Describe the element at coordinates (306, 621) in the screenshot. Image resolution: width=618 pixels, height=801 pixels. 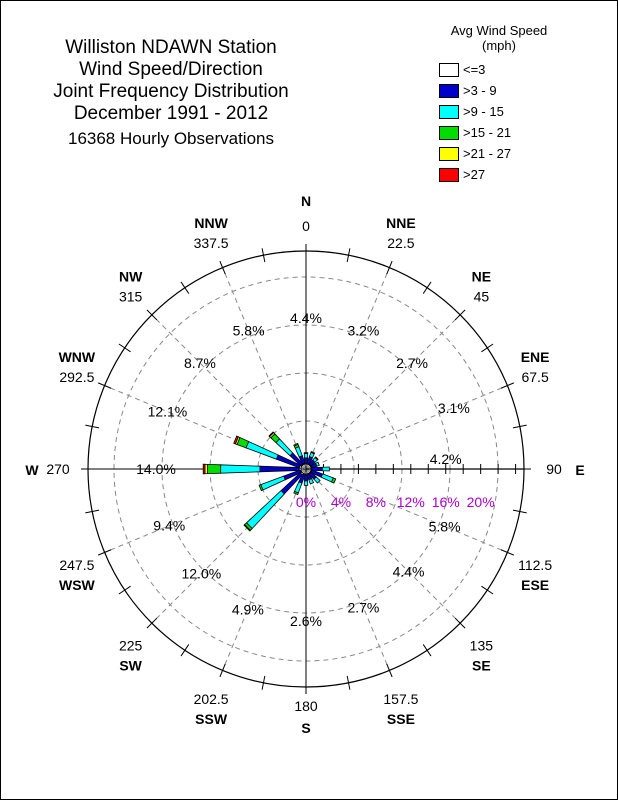
I see `pct-label: 2.6%` at that location.